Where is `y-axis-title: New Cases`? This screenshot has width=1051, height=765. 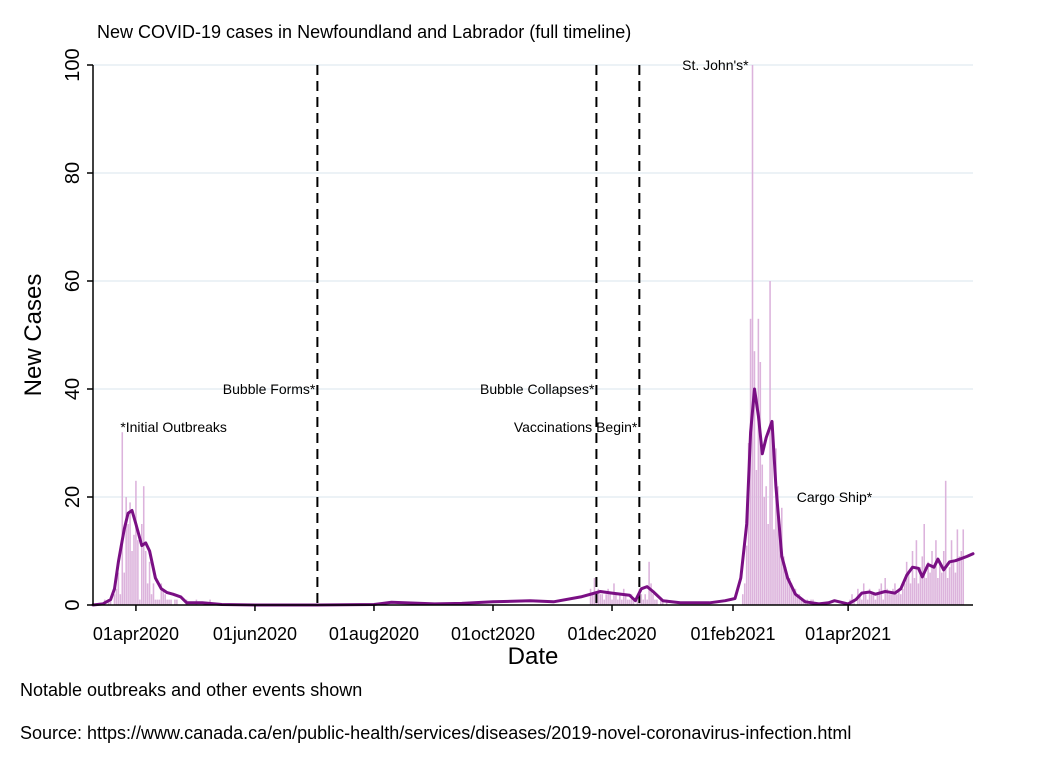 y-axis-title: New Cases is located at coordinates (33, 335).